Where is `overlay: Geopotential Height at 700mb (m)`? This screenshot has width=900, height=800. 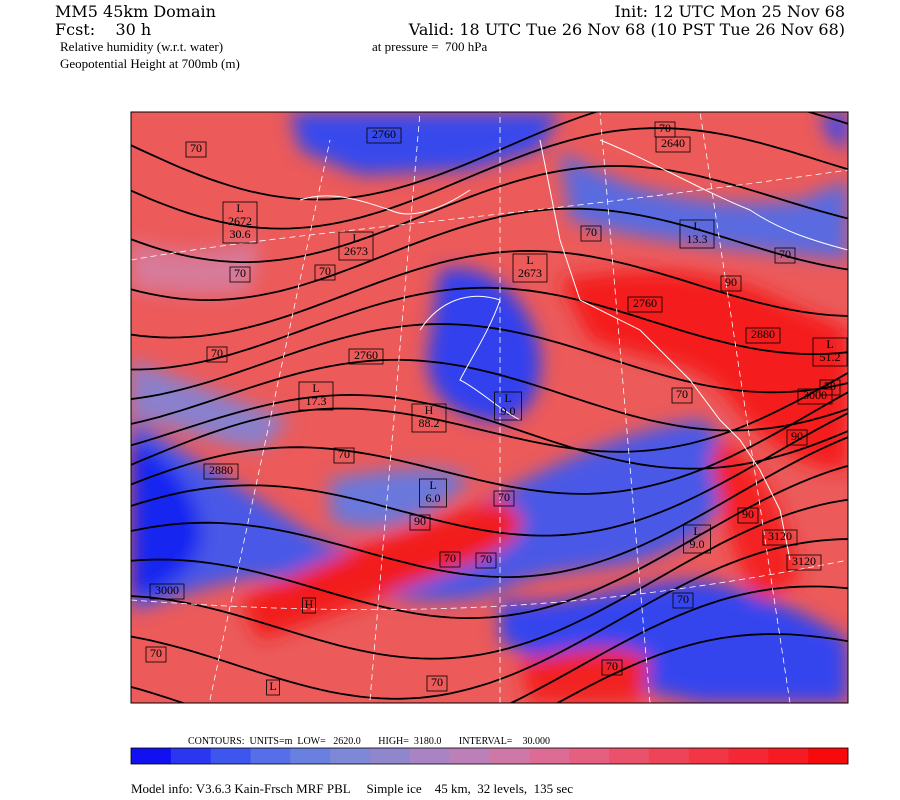
overlay: Geopotential Height at 700mb (m) is located at coordinates (150, 63).